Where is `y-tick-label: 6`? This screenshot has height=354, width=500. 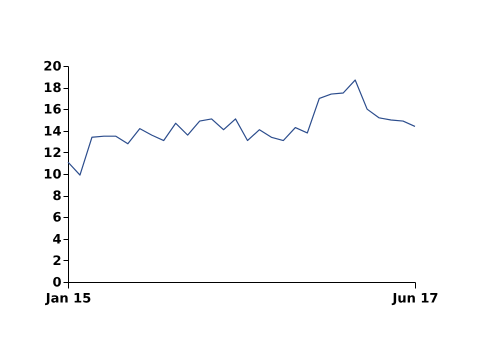
y-tick-label: 6 is located at coordinates (57, 218).